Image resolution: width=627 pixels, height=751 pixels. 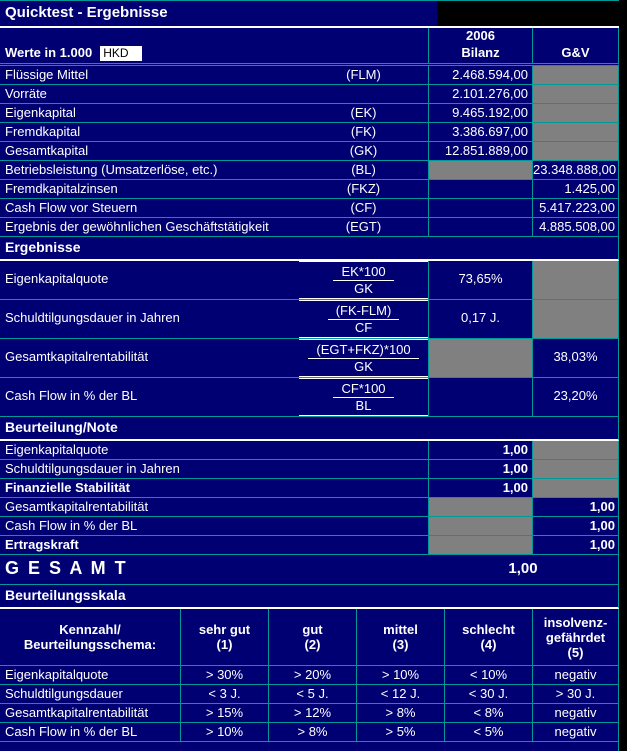 What do you see at coordinates (67, 487) in the screenshot?
I see `note-label: Finanzielle Stabilität` at bounding box center [67, 487].